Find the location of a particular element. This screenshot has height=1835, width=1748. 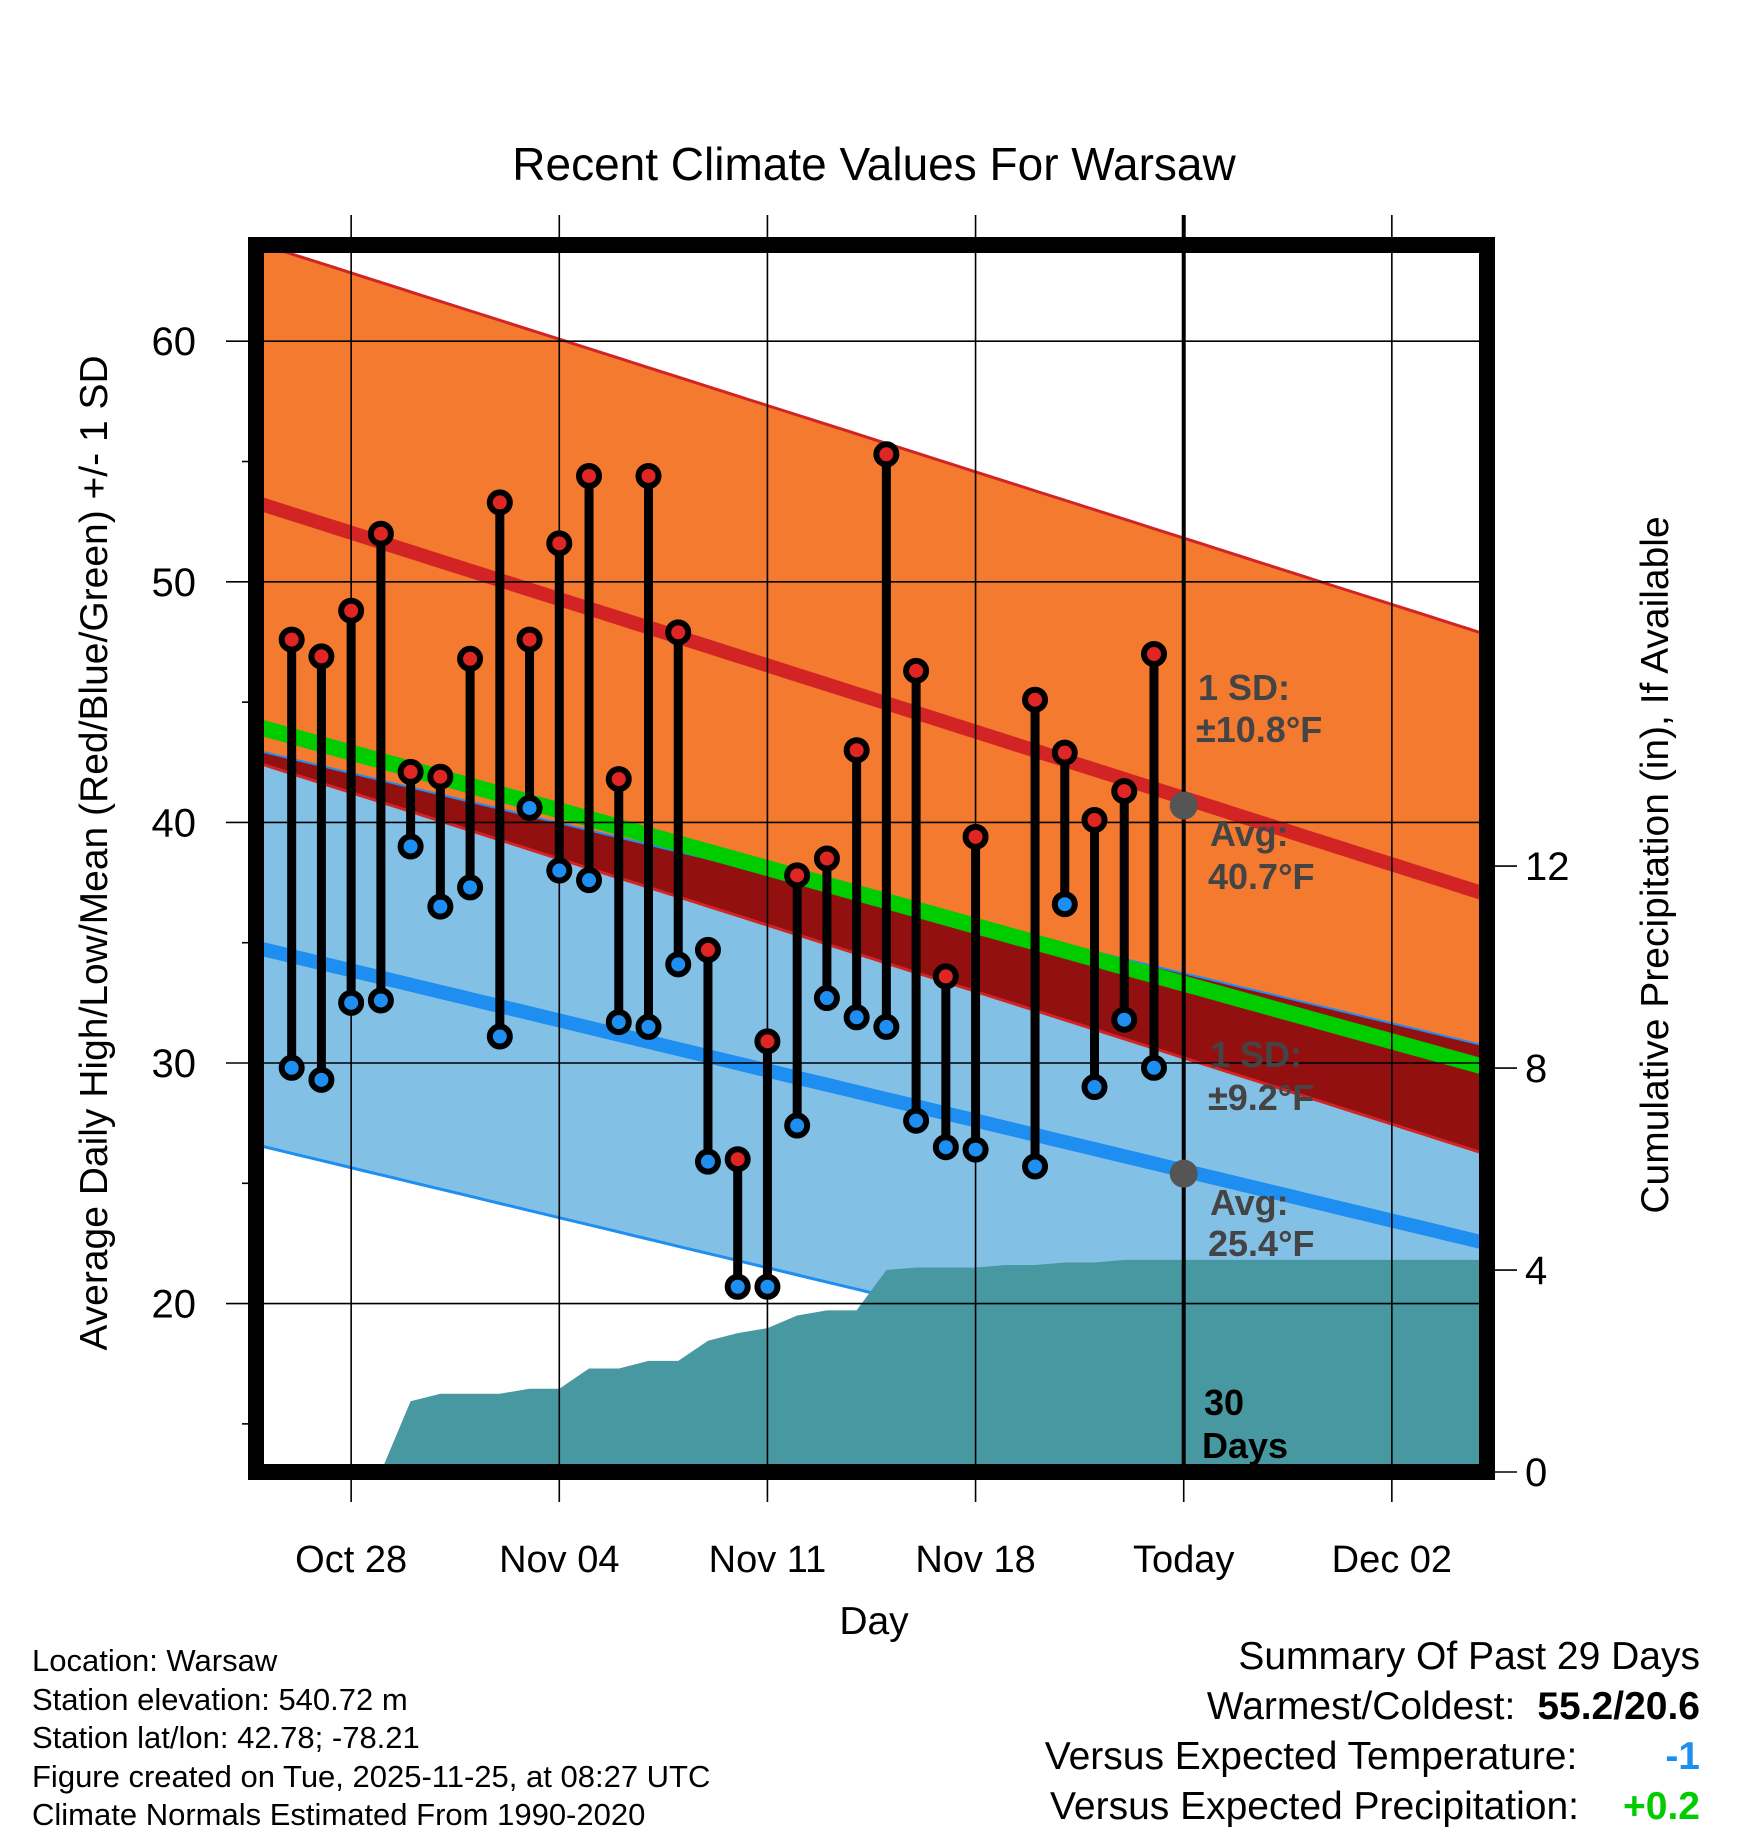

temp-value: -1 is located at coordinates (1682, 1756).